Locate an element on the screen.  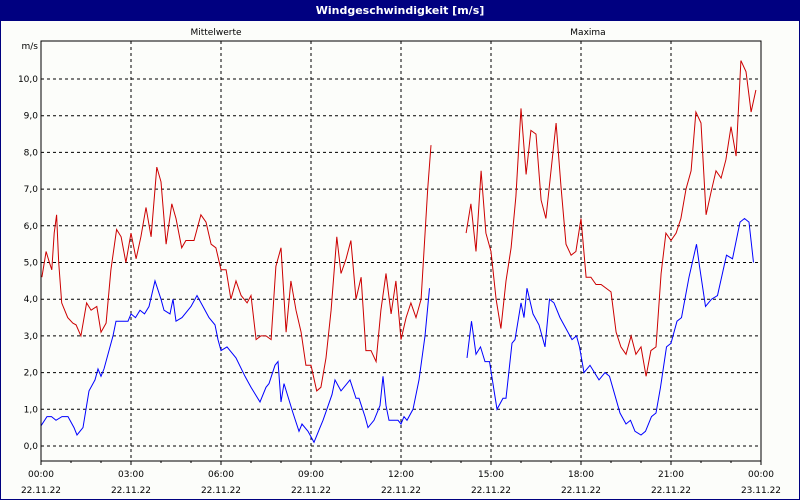
x-tick-time-label: 03:00 is located at coordinates (131, 475).